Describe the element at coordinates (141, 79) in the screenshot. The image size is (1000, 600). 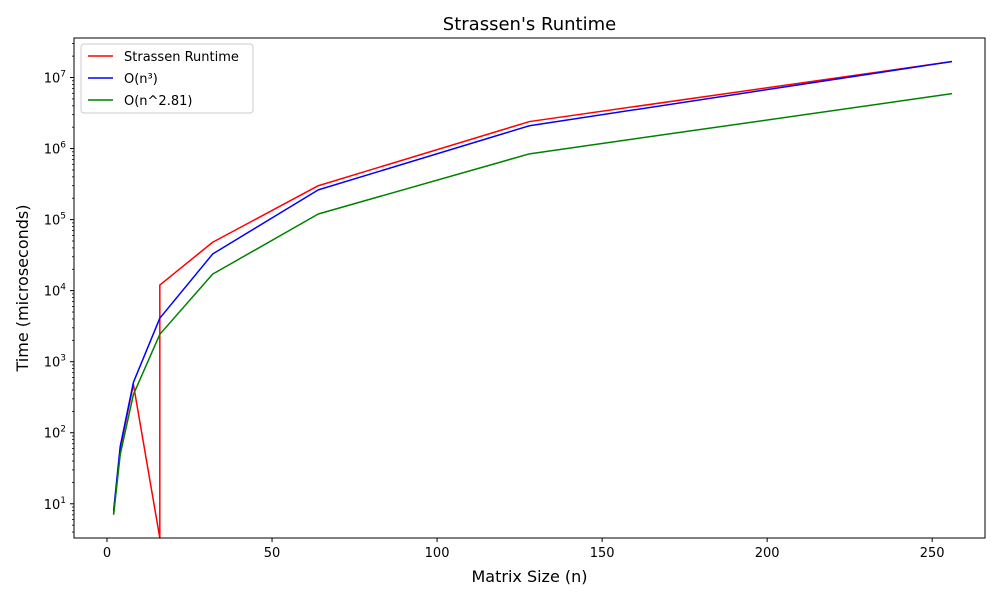
I see `legend-label-o-n-cubed: O(n³)` at that location.